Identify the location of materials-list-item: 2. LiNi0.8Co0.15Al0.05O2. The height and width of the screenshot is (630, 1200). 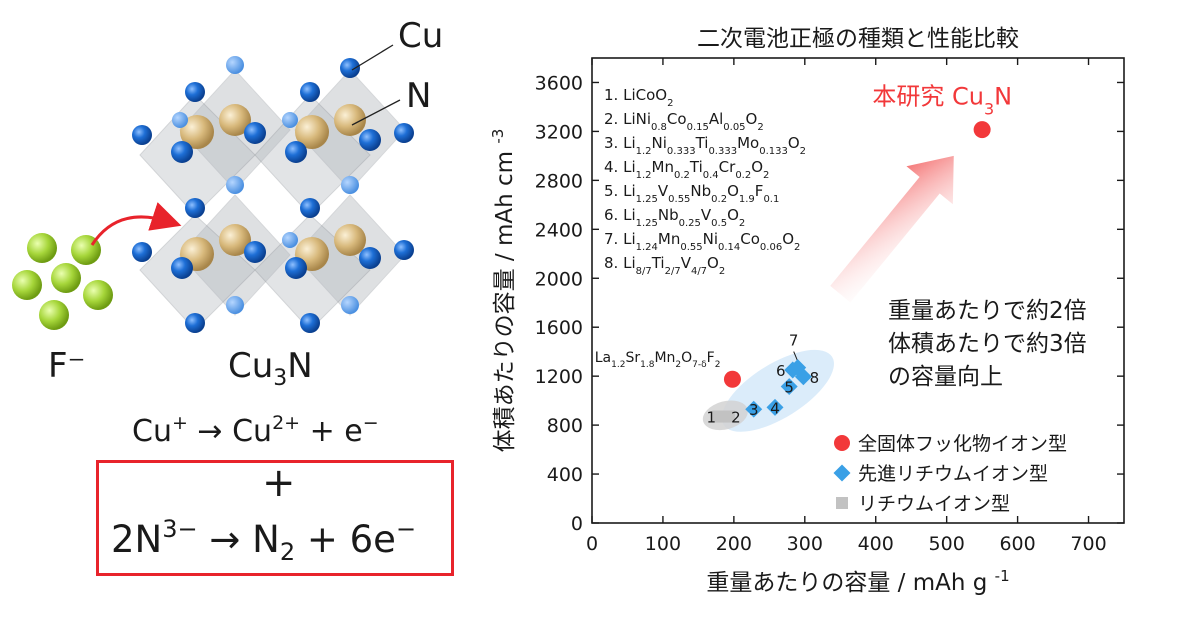
(684, 121).